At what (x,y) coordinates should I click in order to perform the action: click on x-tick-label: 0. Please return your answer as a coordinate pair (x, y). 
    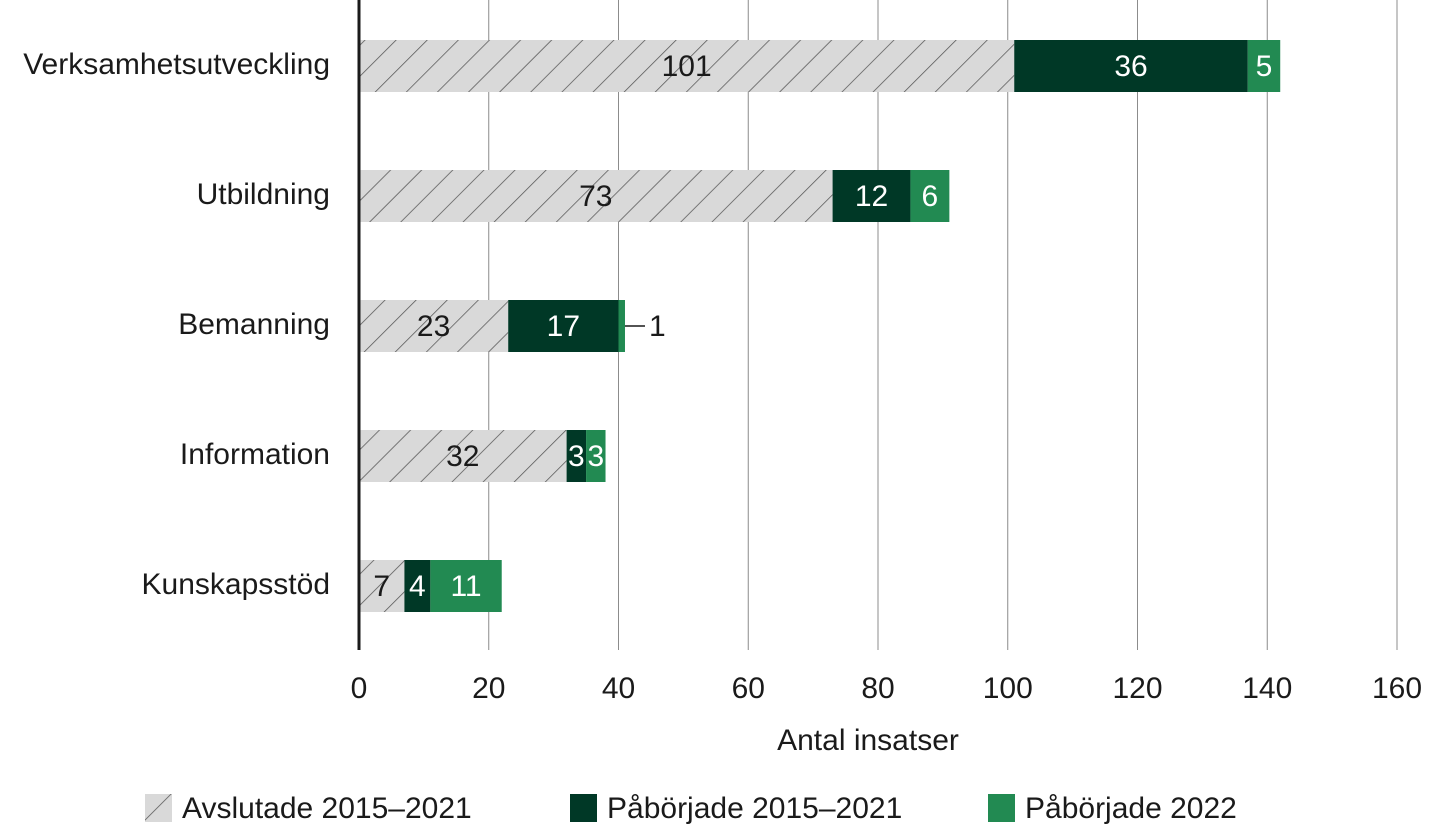
    Looking at the image, I should click on (359, 688).